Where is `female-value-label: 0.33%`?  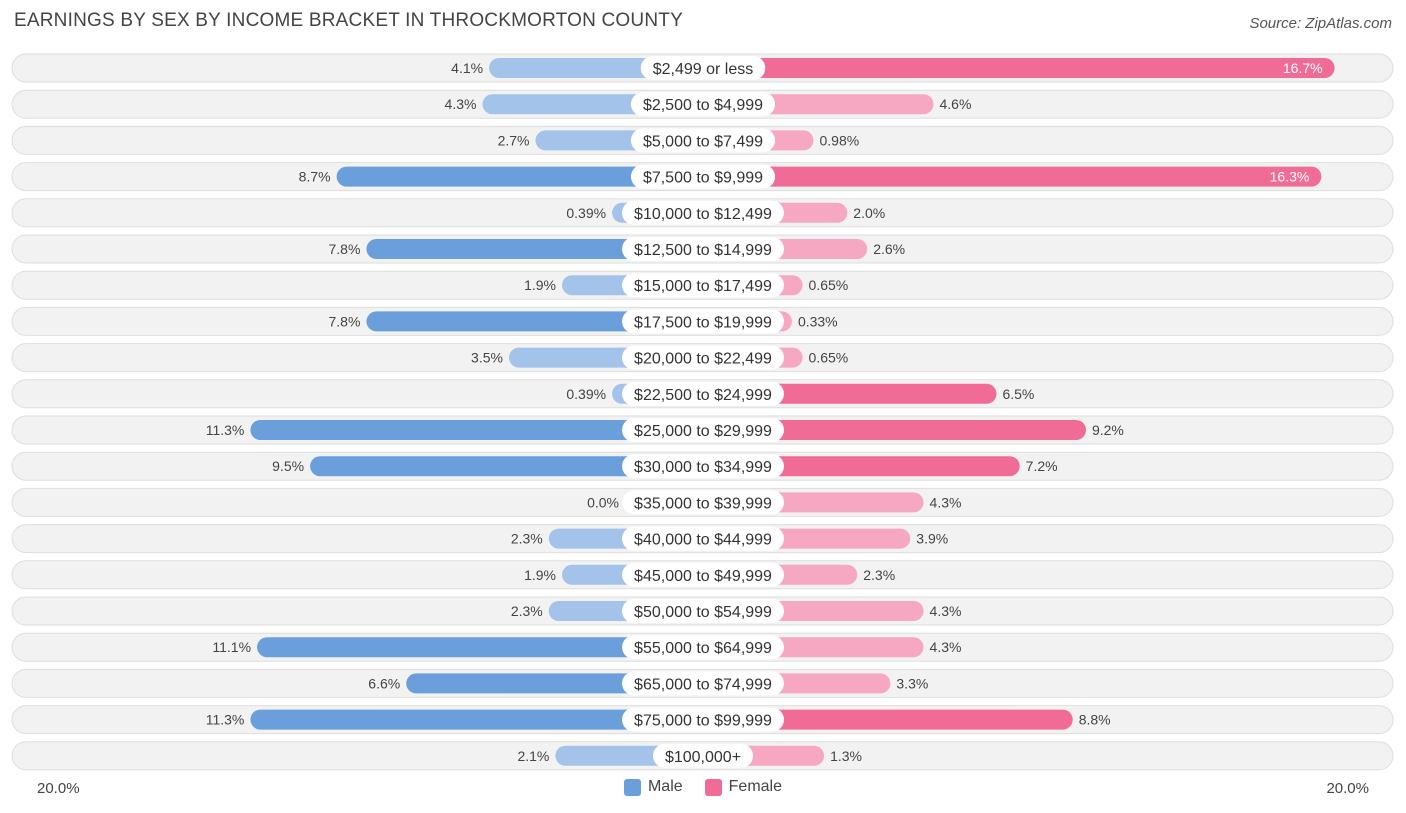 female-value-label: 0.33% is located at coordinates (818, 321).